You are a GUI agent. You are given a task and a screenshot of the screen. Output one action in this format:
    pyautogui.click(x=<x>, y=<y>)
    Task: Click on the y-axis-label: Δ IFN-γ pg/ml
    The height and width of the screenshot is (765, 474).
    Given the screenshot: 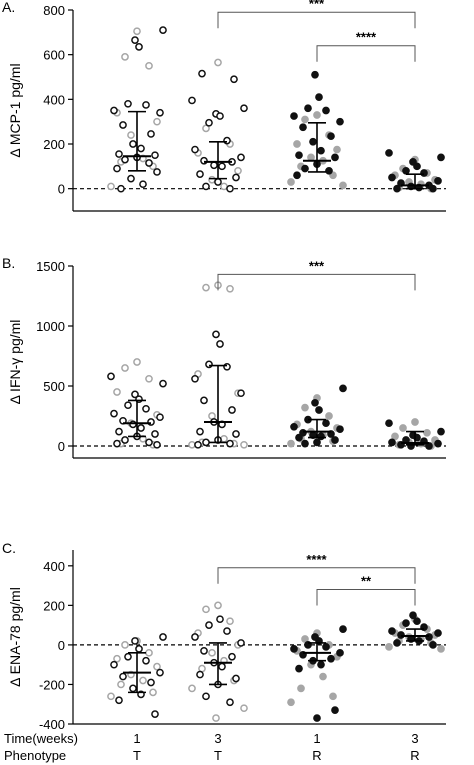 What is the action you would take?
    pyautogui.click(x=15, y=362)
    